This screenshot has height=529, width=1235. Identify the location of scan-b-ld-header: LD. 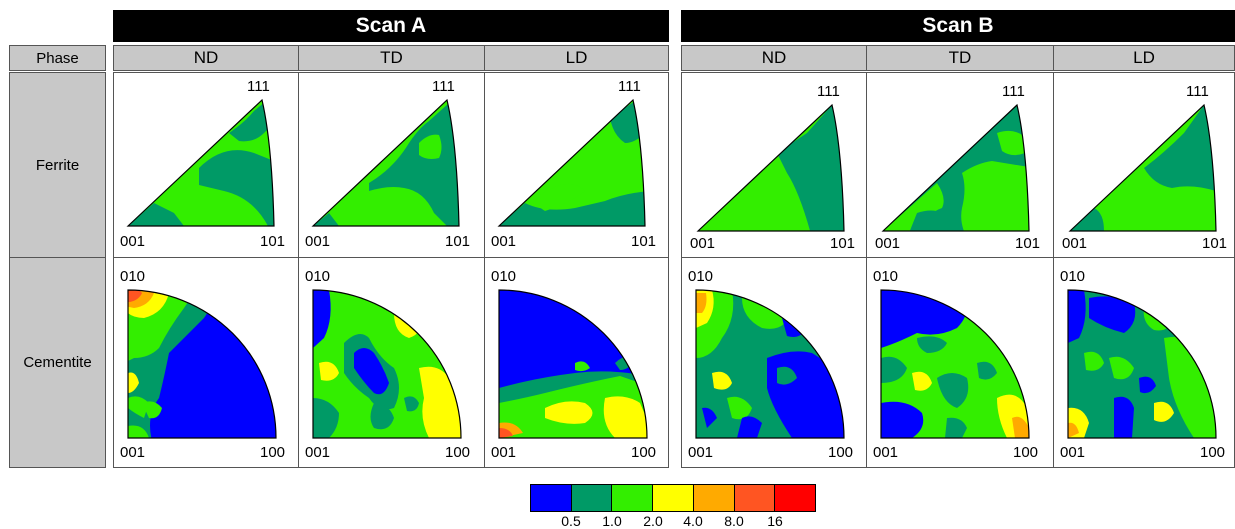
(1144, 58).